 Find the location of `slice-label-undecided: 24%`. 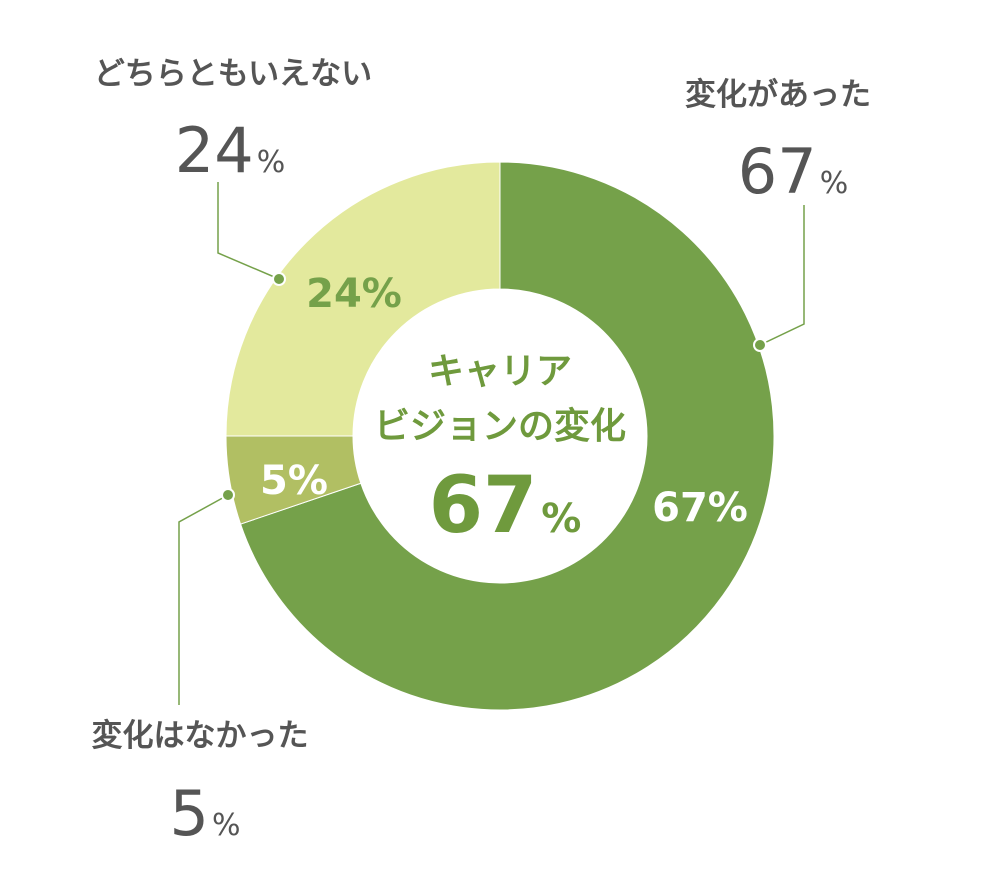

slice-label-undecided: 24% is located at coordinates (354, 294).